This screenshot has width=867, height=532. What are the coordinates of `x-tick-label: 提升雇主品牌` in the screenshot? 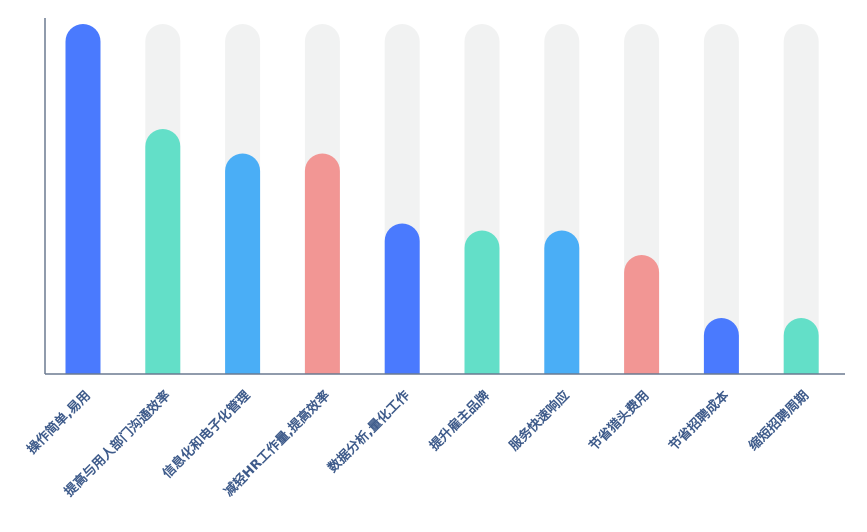 It's located at (459, 421).